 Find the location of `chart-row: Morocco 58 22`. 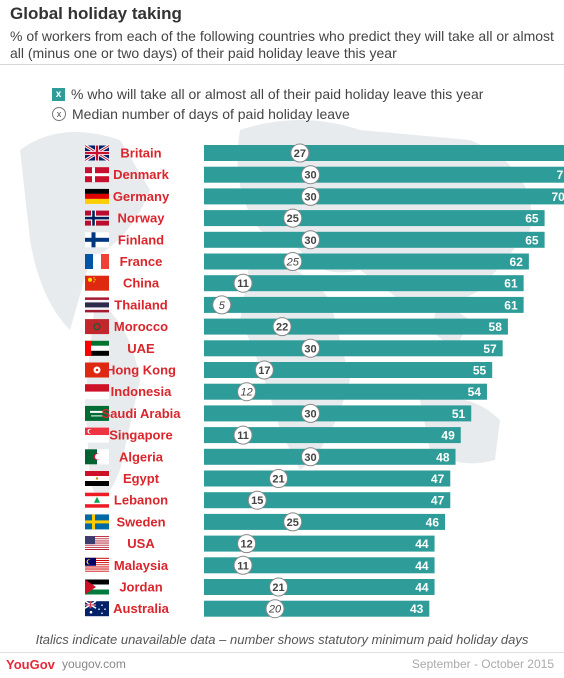

chart-row: Morocco 58 22 is located at coordinates (296, 327).